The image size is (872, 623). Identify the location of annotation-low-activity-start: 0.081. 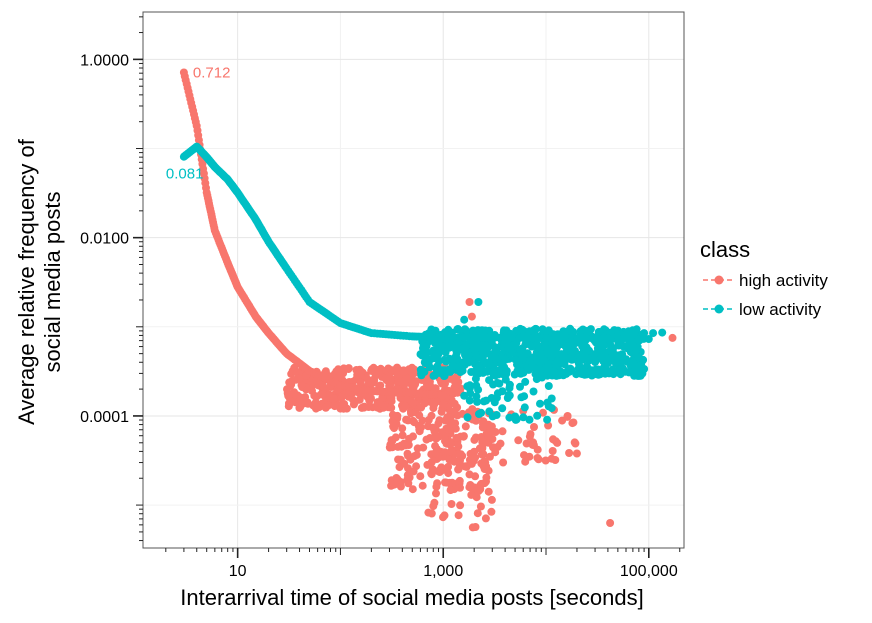
(185, 174).